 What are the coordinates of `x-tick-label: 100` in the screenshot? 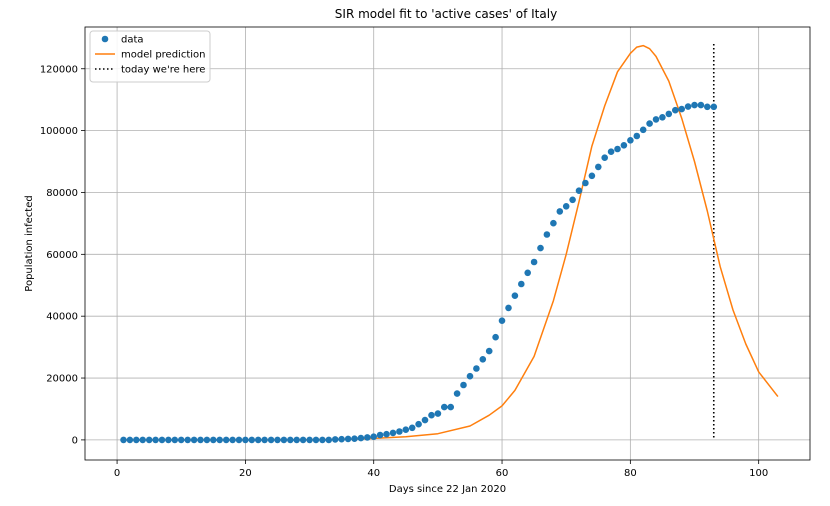 It's located at (758, 473).